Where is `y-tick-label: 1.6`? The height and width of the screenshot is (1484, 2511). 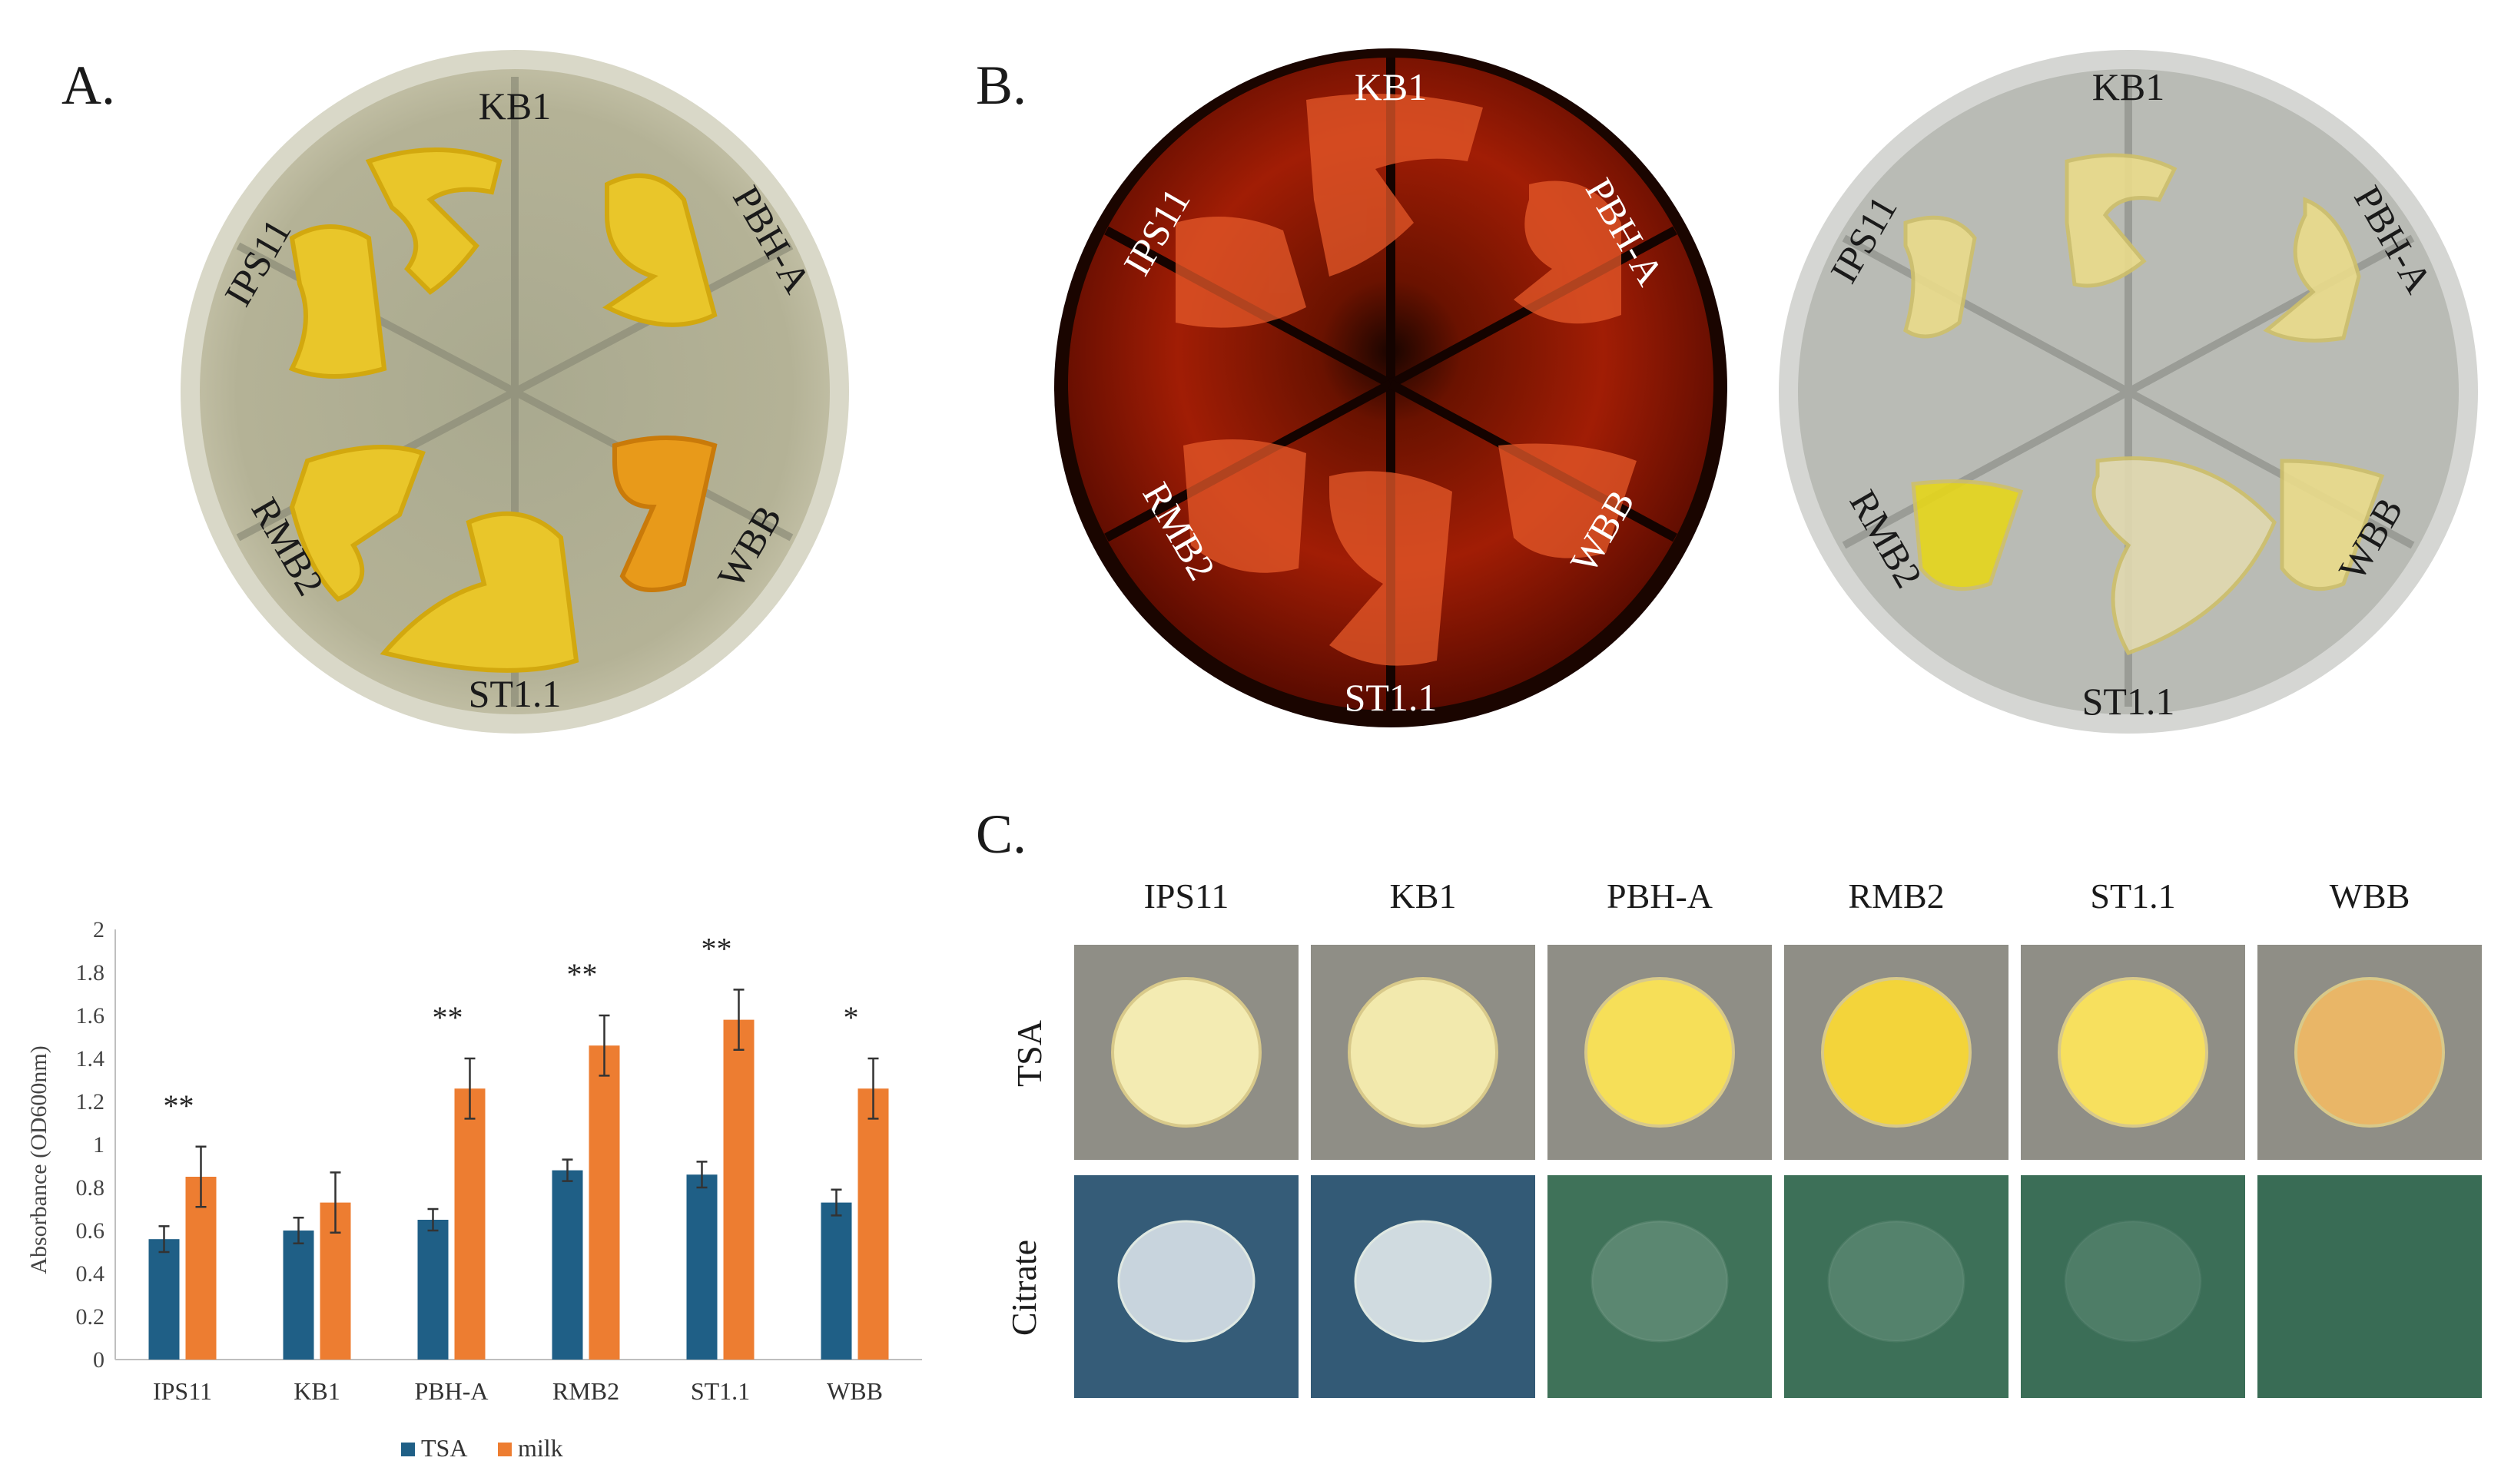 y-tick-label: 1.6 is located at coordinates (90, 1016).